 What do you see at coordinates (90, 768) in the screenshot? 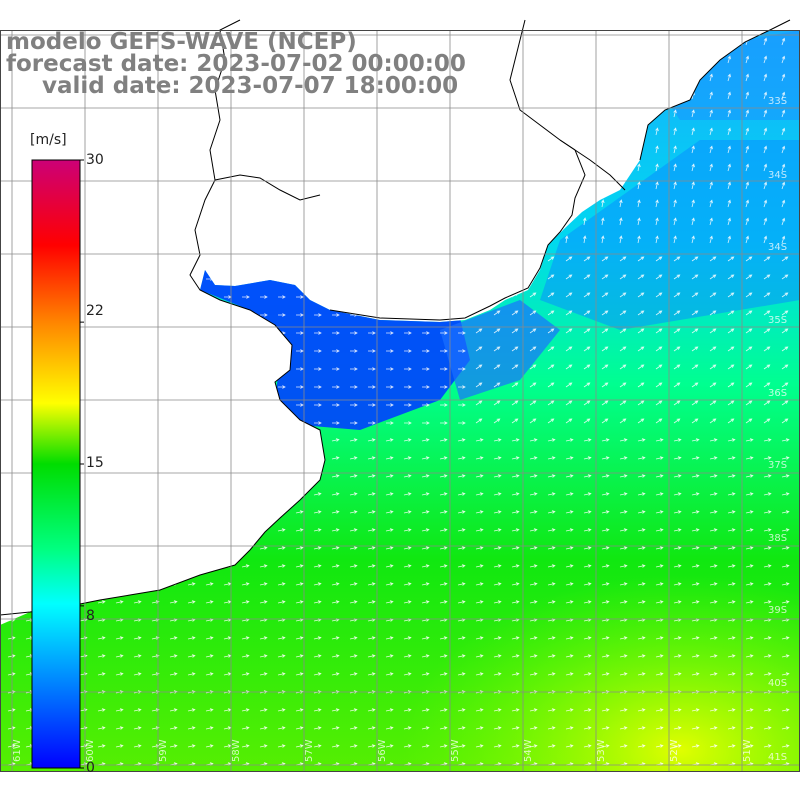
I see `colorbar-tick-0: 0` at bounding box center [90, 768].